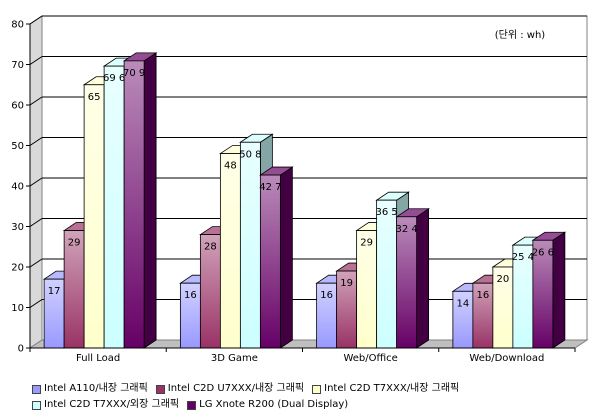 This screenshot has height=420, width=600. I want to click on y-tick-label: 40, so click(17, 187).